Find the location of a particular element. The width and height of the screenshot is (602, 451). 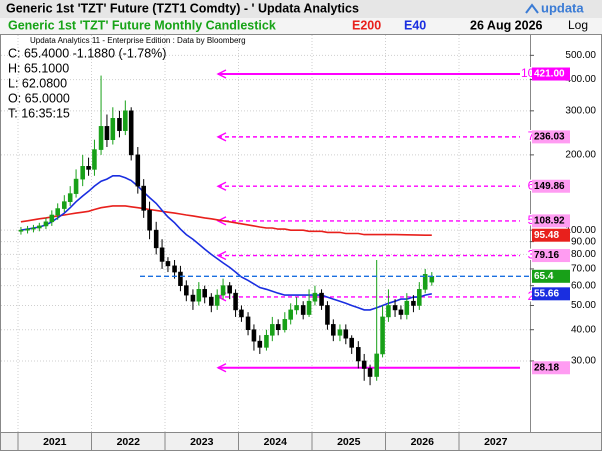

logo-text: updata is located at coordinates (562, 7).